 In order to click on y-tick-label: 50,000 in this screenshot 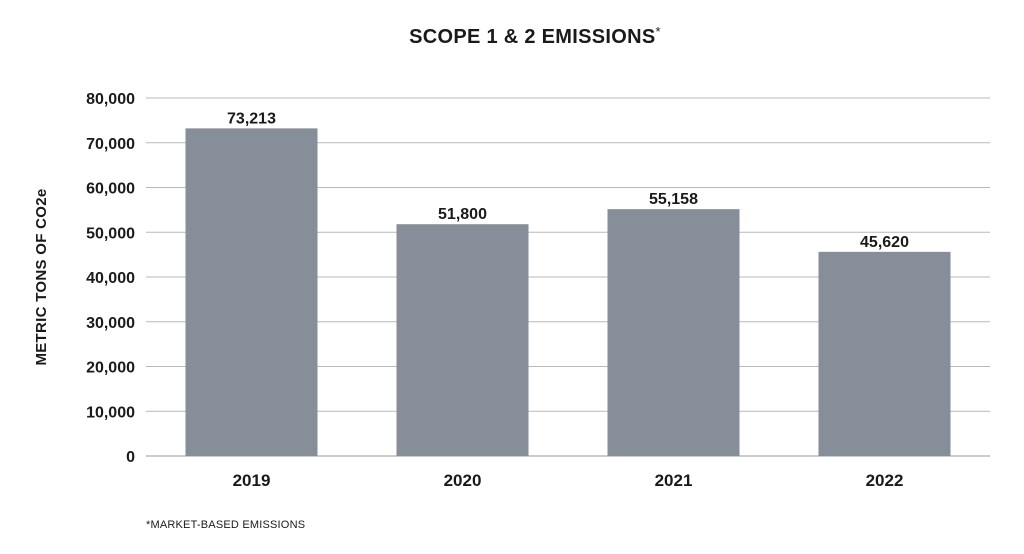, I will do `click(110, 233)`.